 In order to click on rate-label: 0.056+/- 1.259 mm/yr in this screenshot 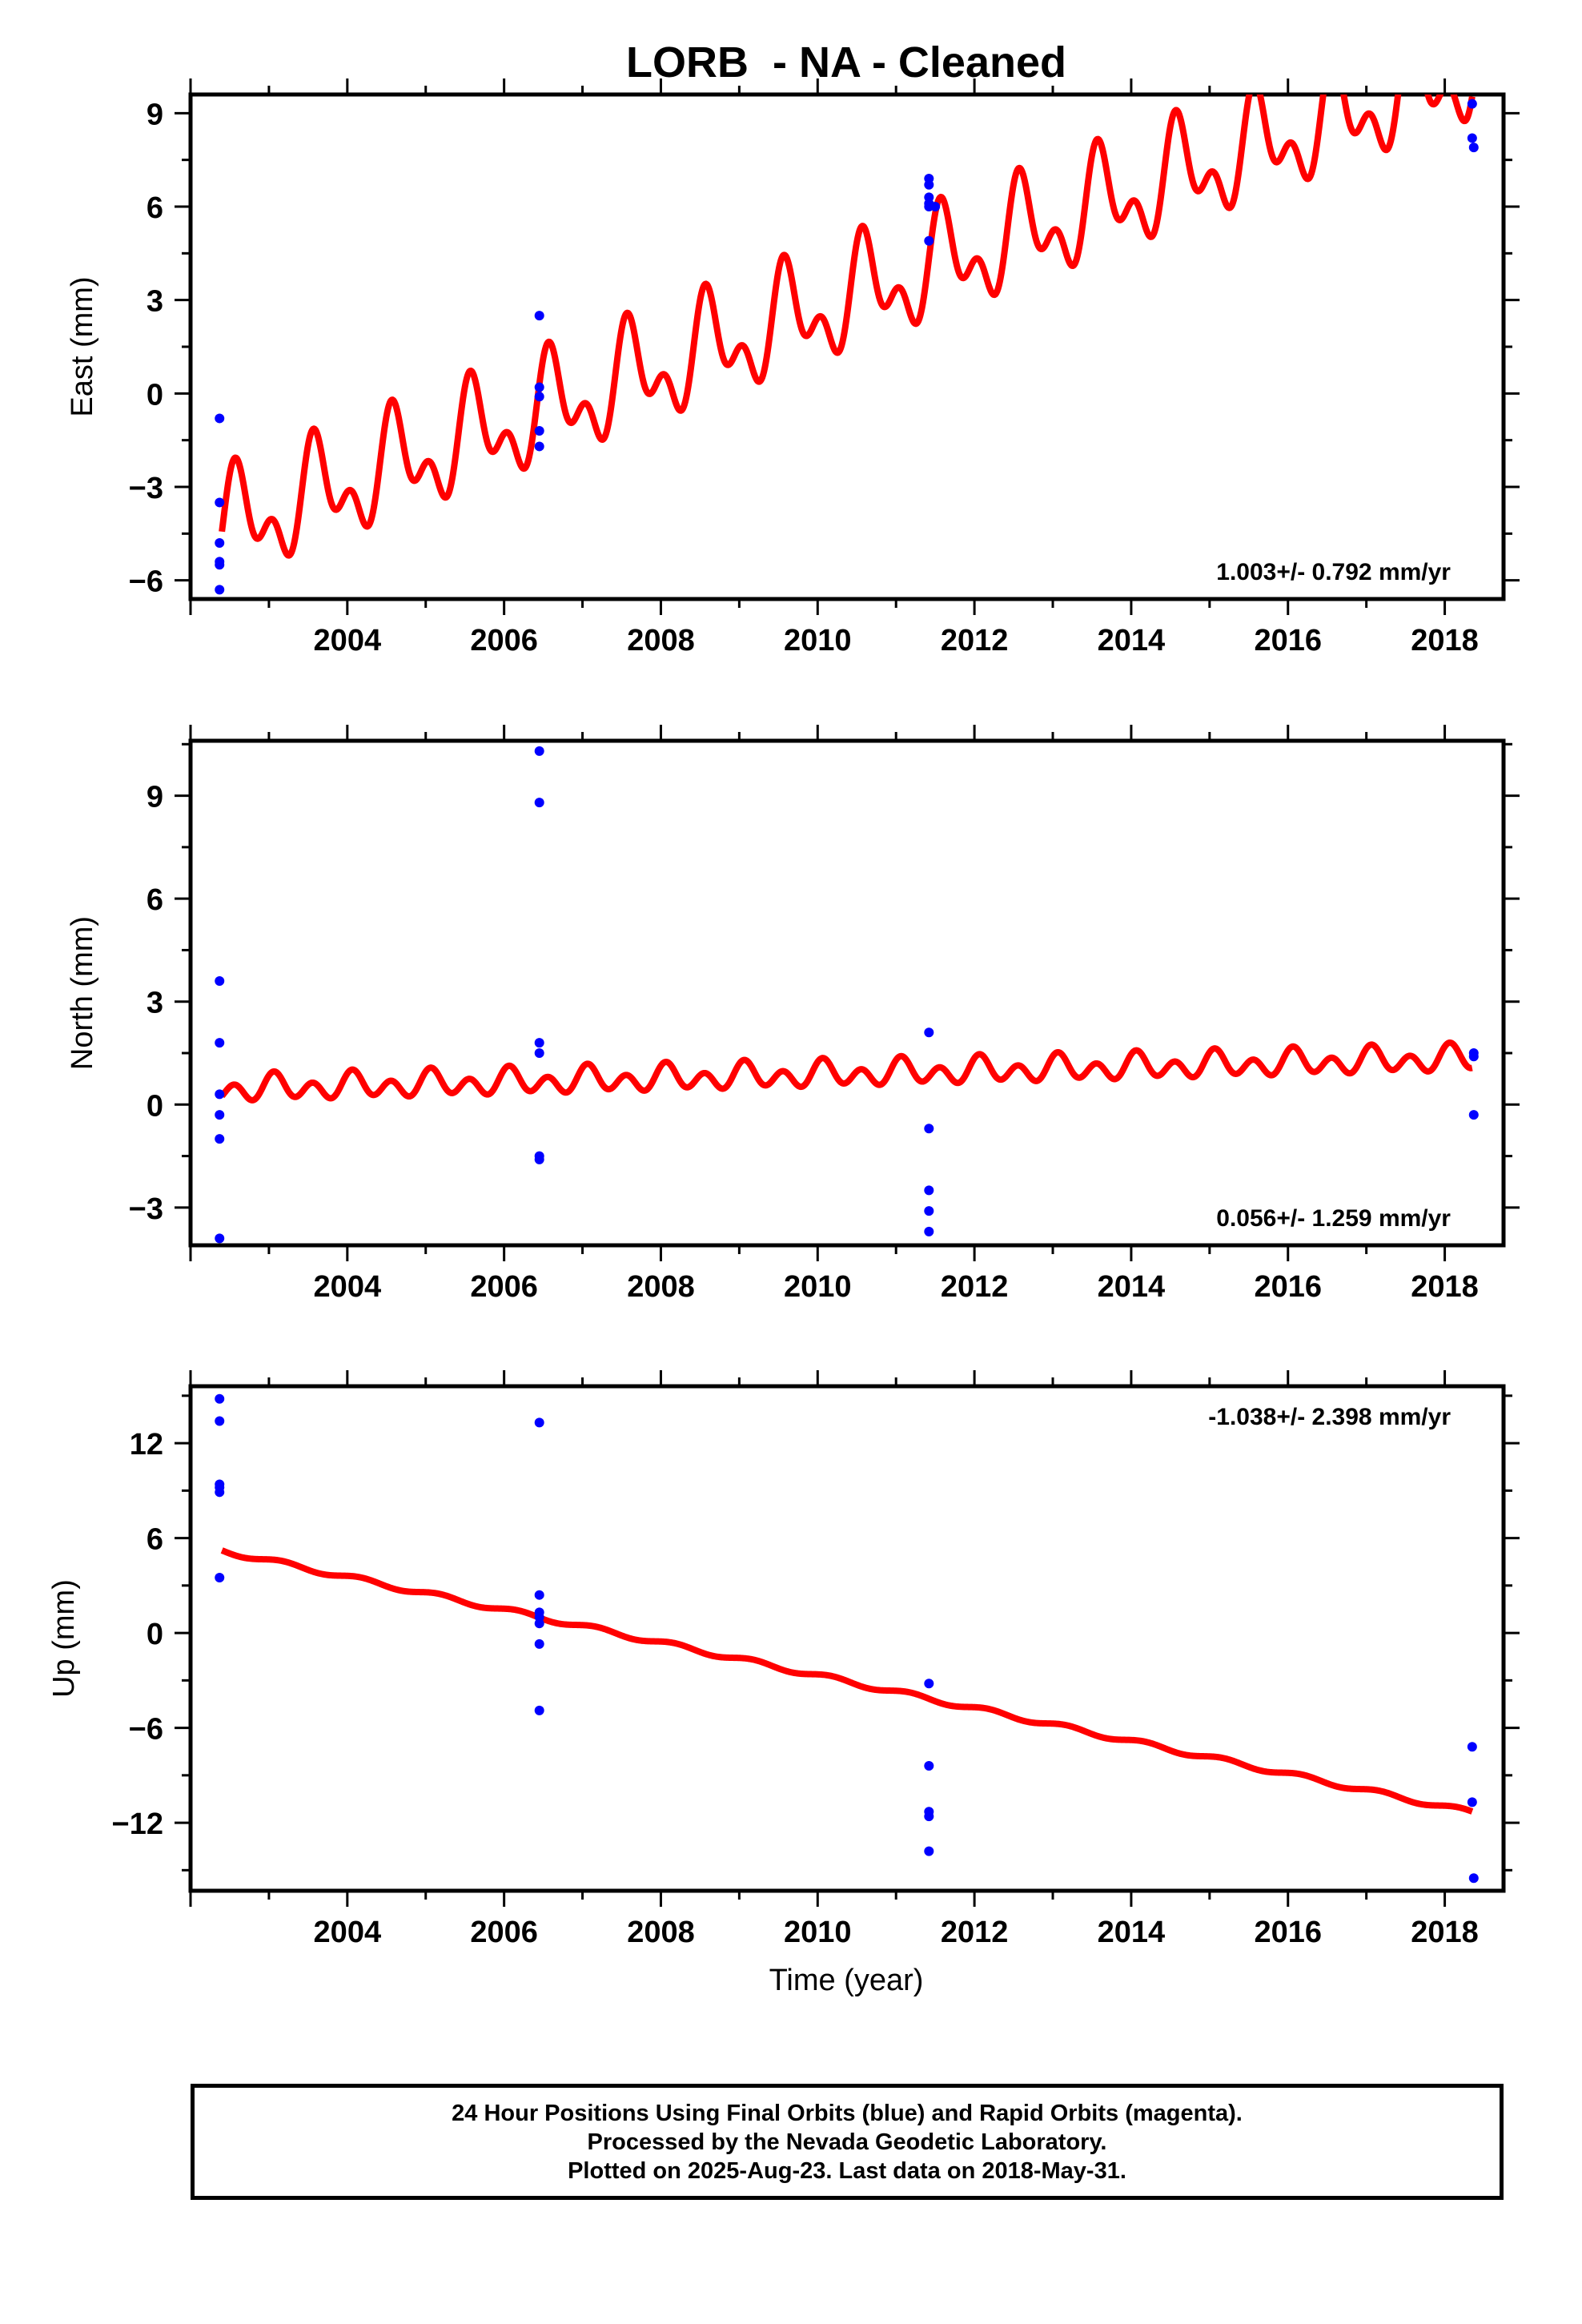, I will do `click(1333, 1218)`.